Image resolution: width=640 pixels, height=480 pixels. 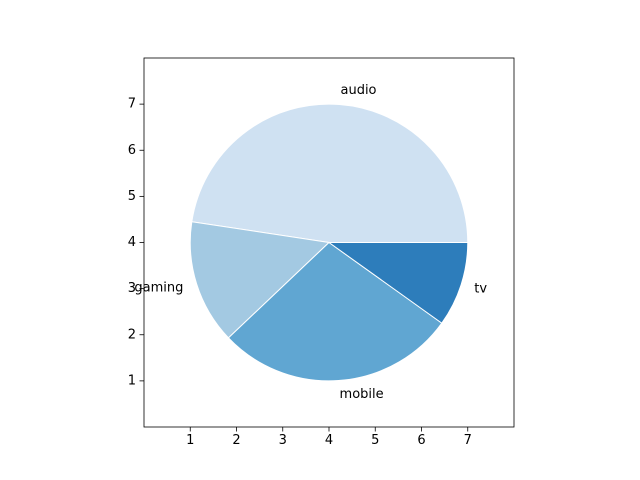 I want to click on slice-label-mobile: mobile, so click(x=362, y=394).